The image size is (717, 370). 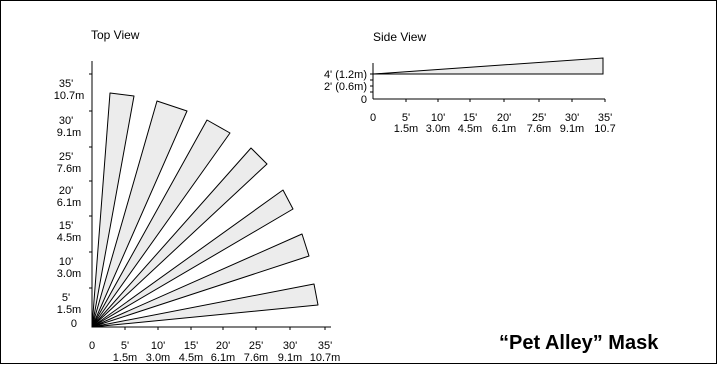 What do you see at coordinates (325, 346) in the screenshot?
I see `x-tick-label: 35'` at bounding box center [325, 346].